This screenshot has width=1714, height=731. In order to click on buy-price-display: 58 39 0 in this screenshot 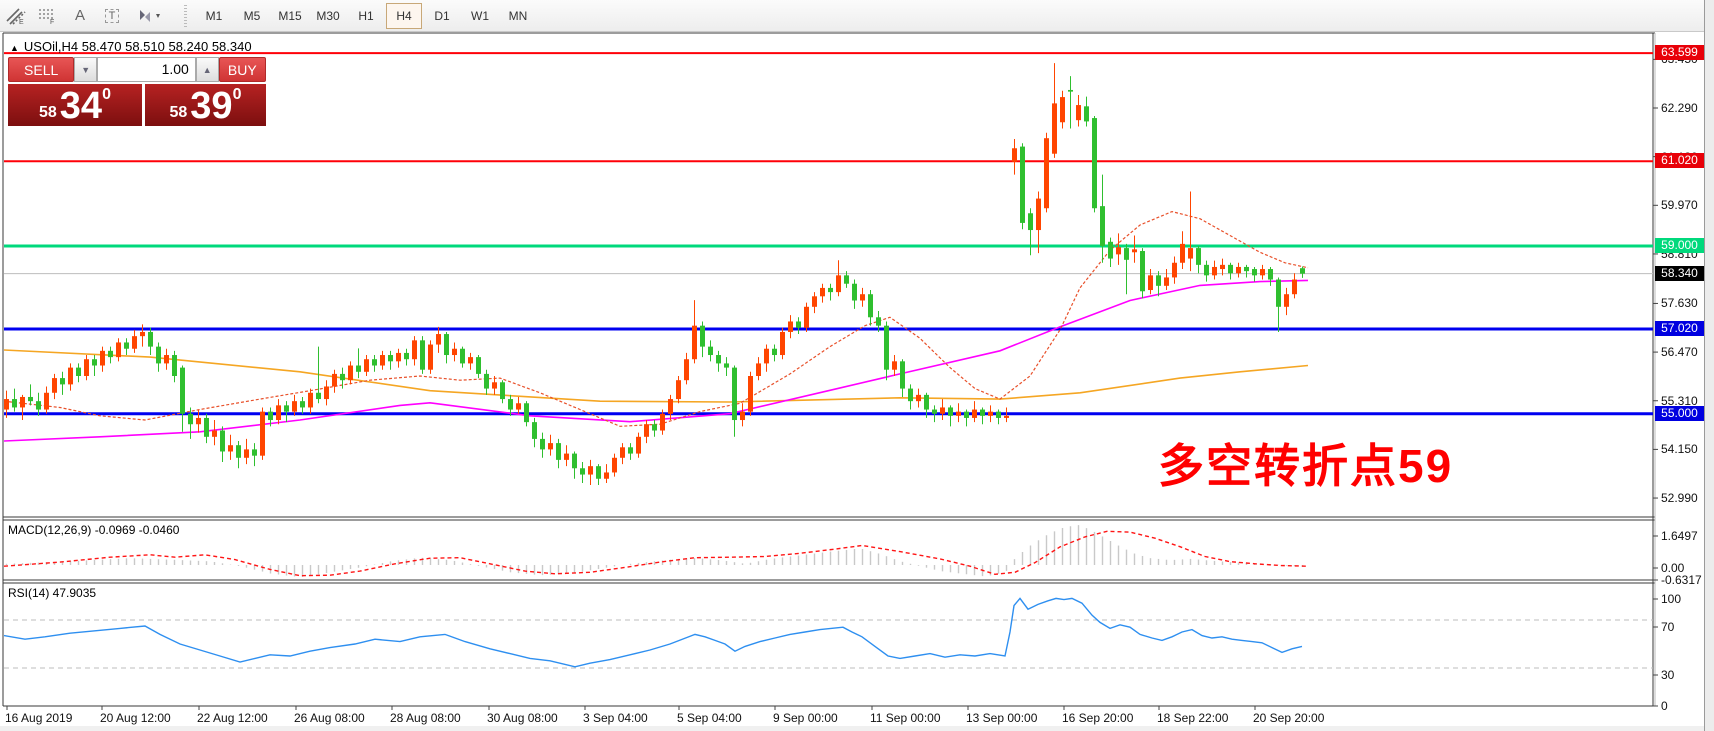, I will do `click(205, 105)`.